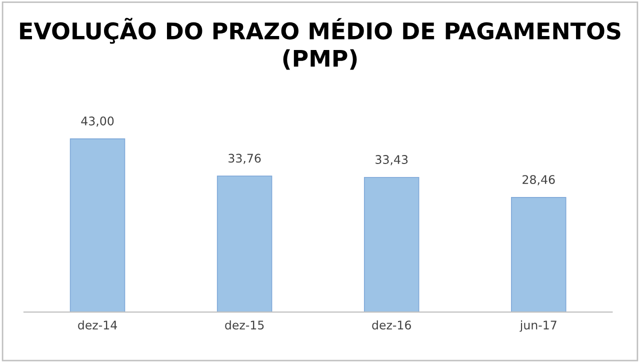 This screenshot has height=362, width=640. Describe the element at coordinates (97, 121) in the screenshot. I see `data-label: 43,00` at that location.